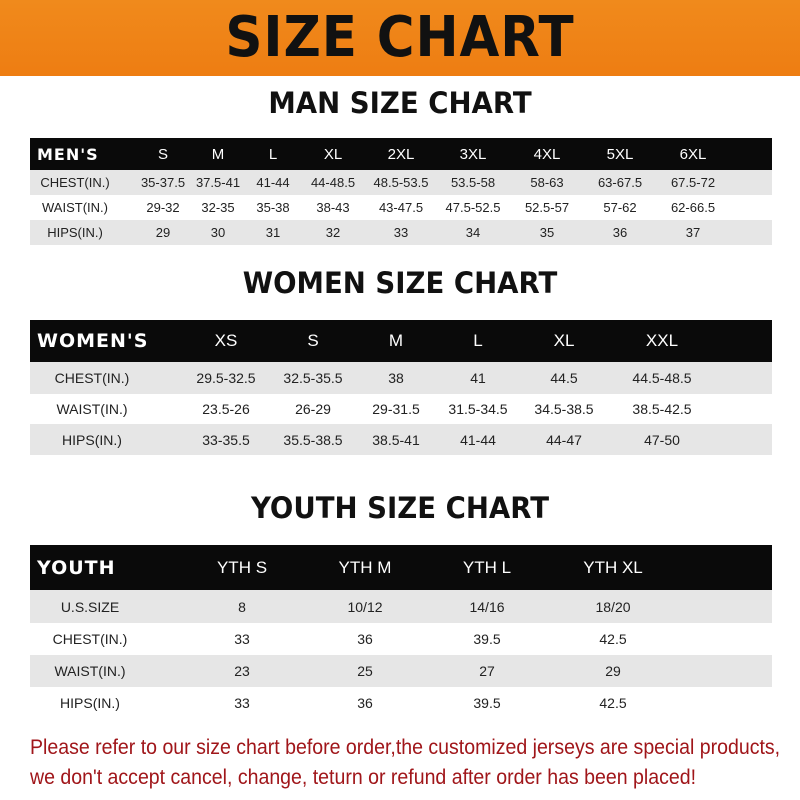 This screenshot has width=800, height=800. Describe the element at coordinates (478, 409) in the screenshot. I see `table-cell: 31.5-34.5` at that location.